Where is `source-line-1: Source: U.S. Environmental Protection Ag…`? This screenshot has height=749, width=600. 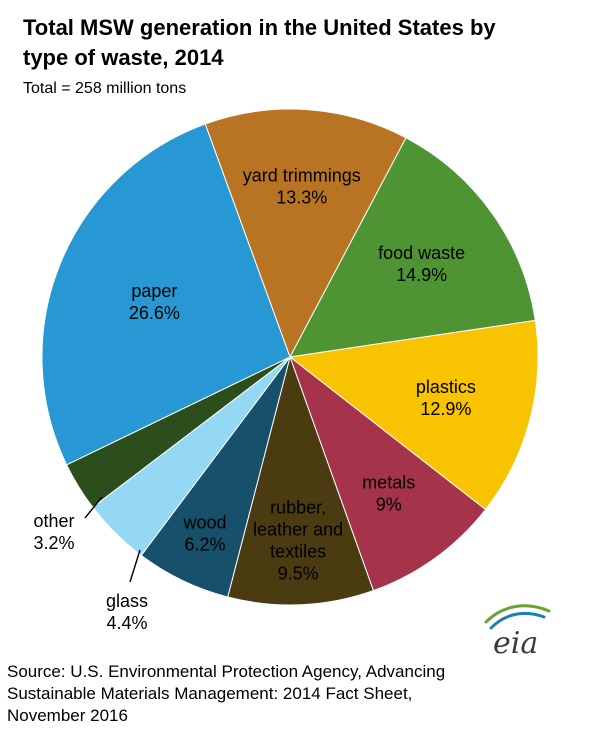 source-line-1: Source: U.S. Environmental Protection Ag… is located at coordinates (226, 671).